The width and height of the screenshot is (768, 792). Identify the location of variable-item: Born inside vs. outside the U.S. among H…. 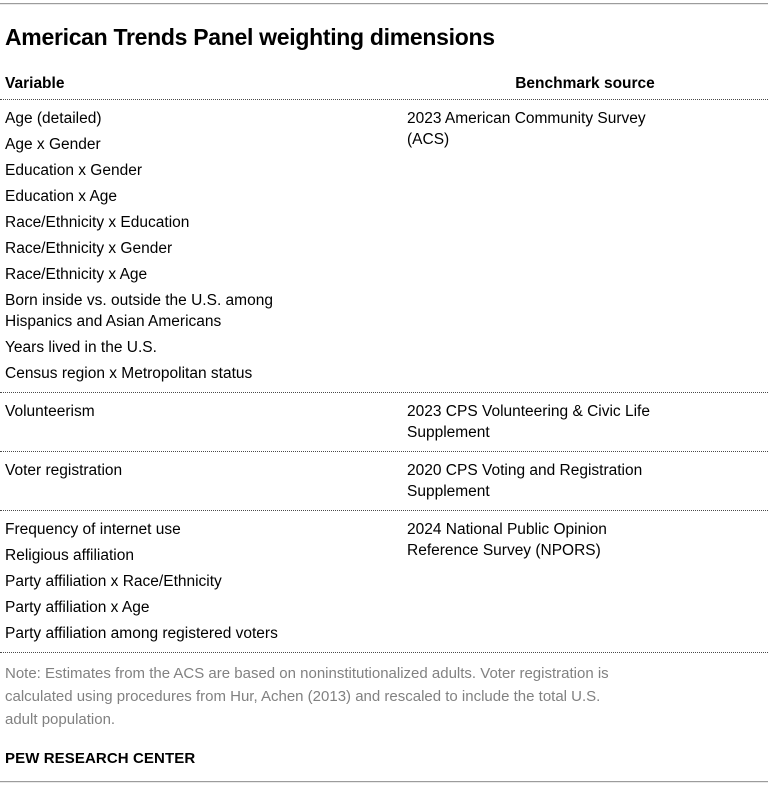
(139, 311).